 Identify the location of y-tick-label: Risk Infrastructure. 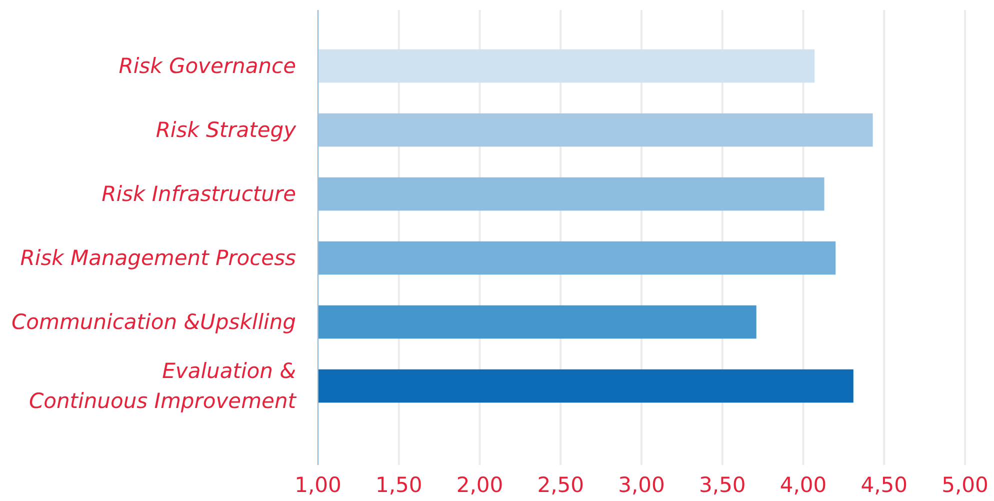
(199, 194).